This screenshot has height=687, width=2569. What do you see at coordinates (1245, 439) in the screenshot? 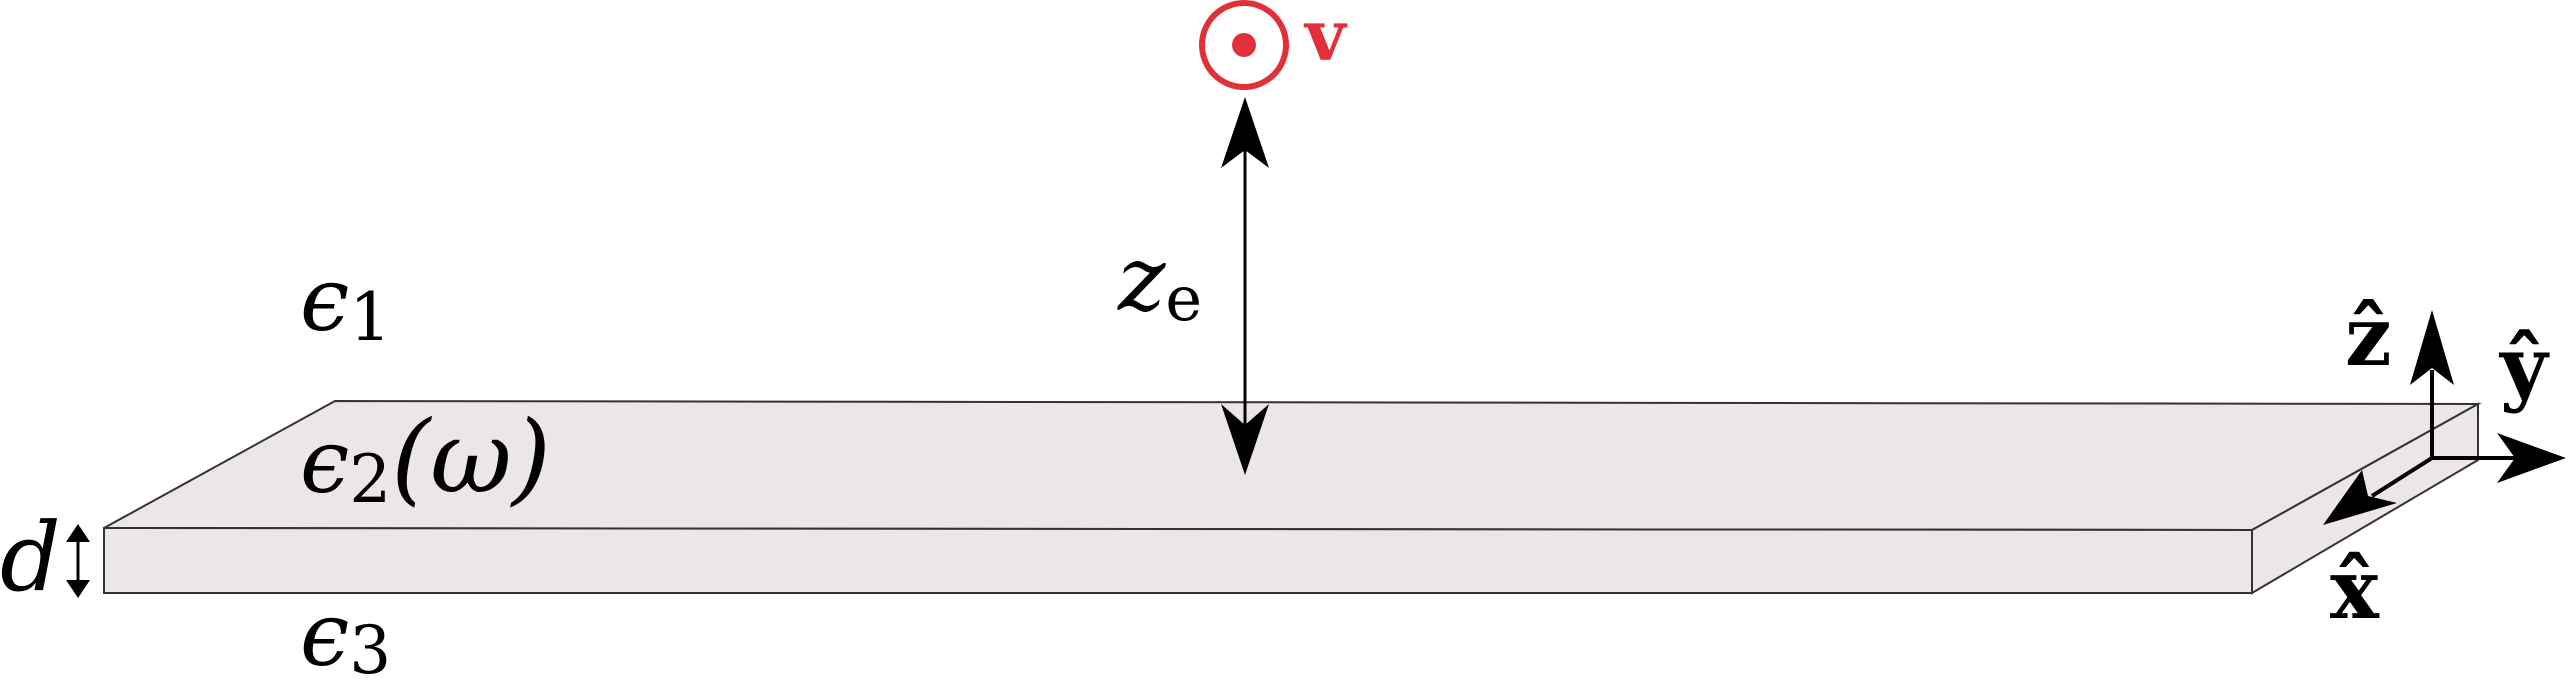
I see `distance-arrow-head-down` at bounding box center [1245, 439].